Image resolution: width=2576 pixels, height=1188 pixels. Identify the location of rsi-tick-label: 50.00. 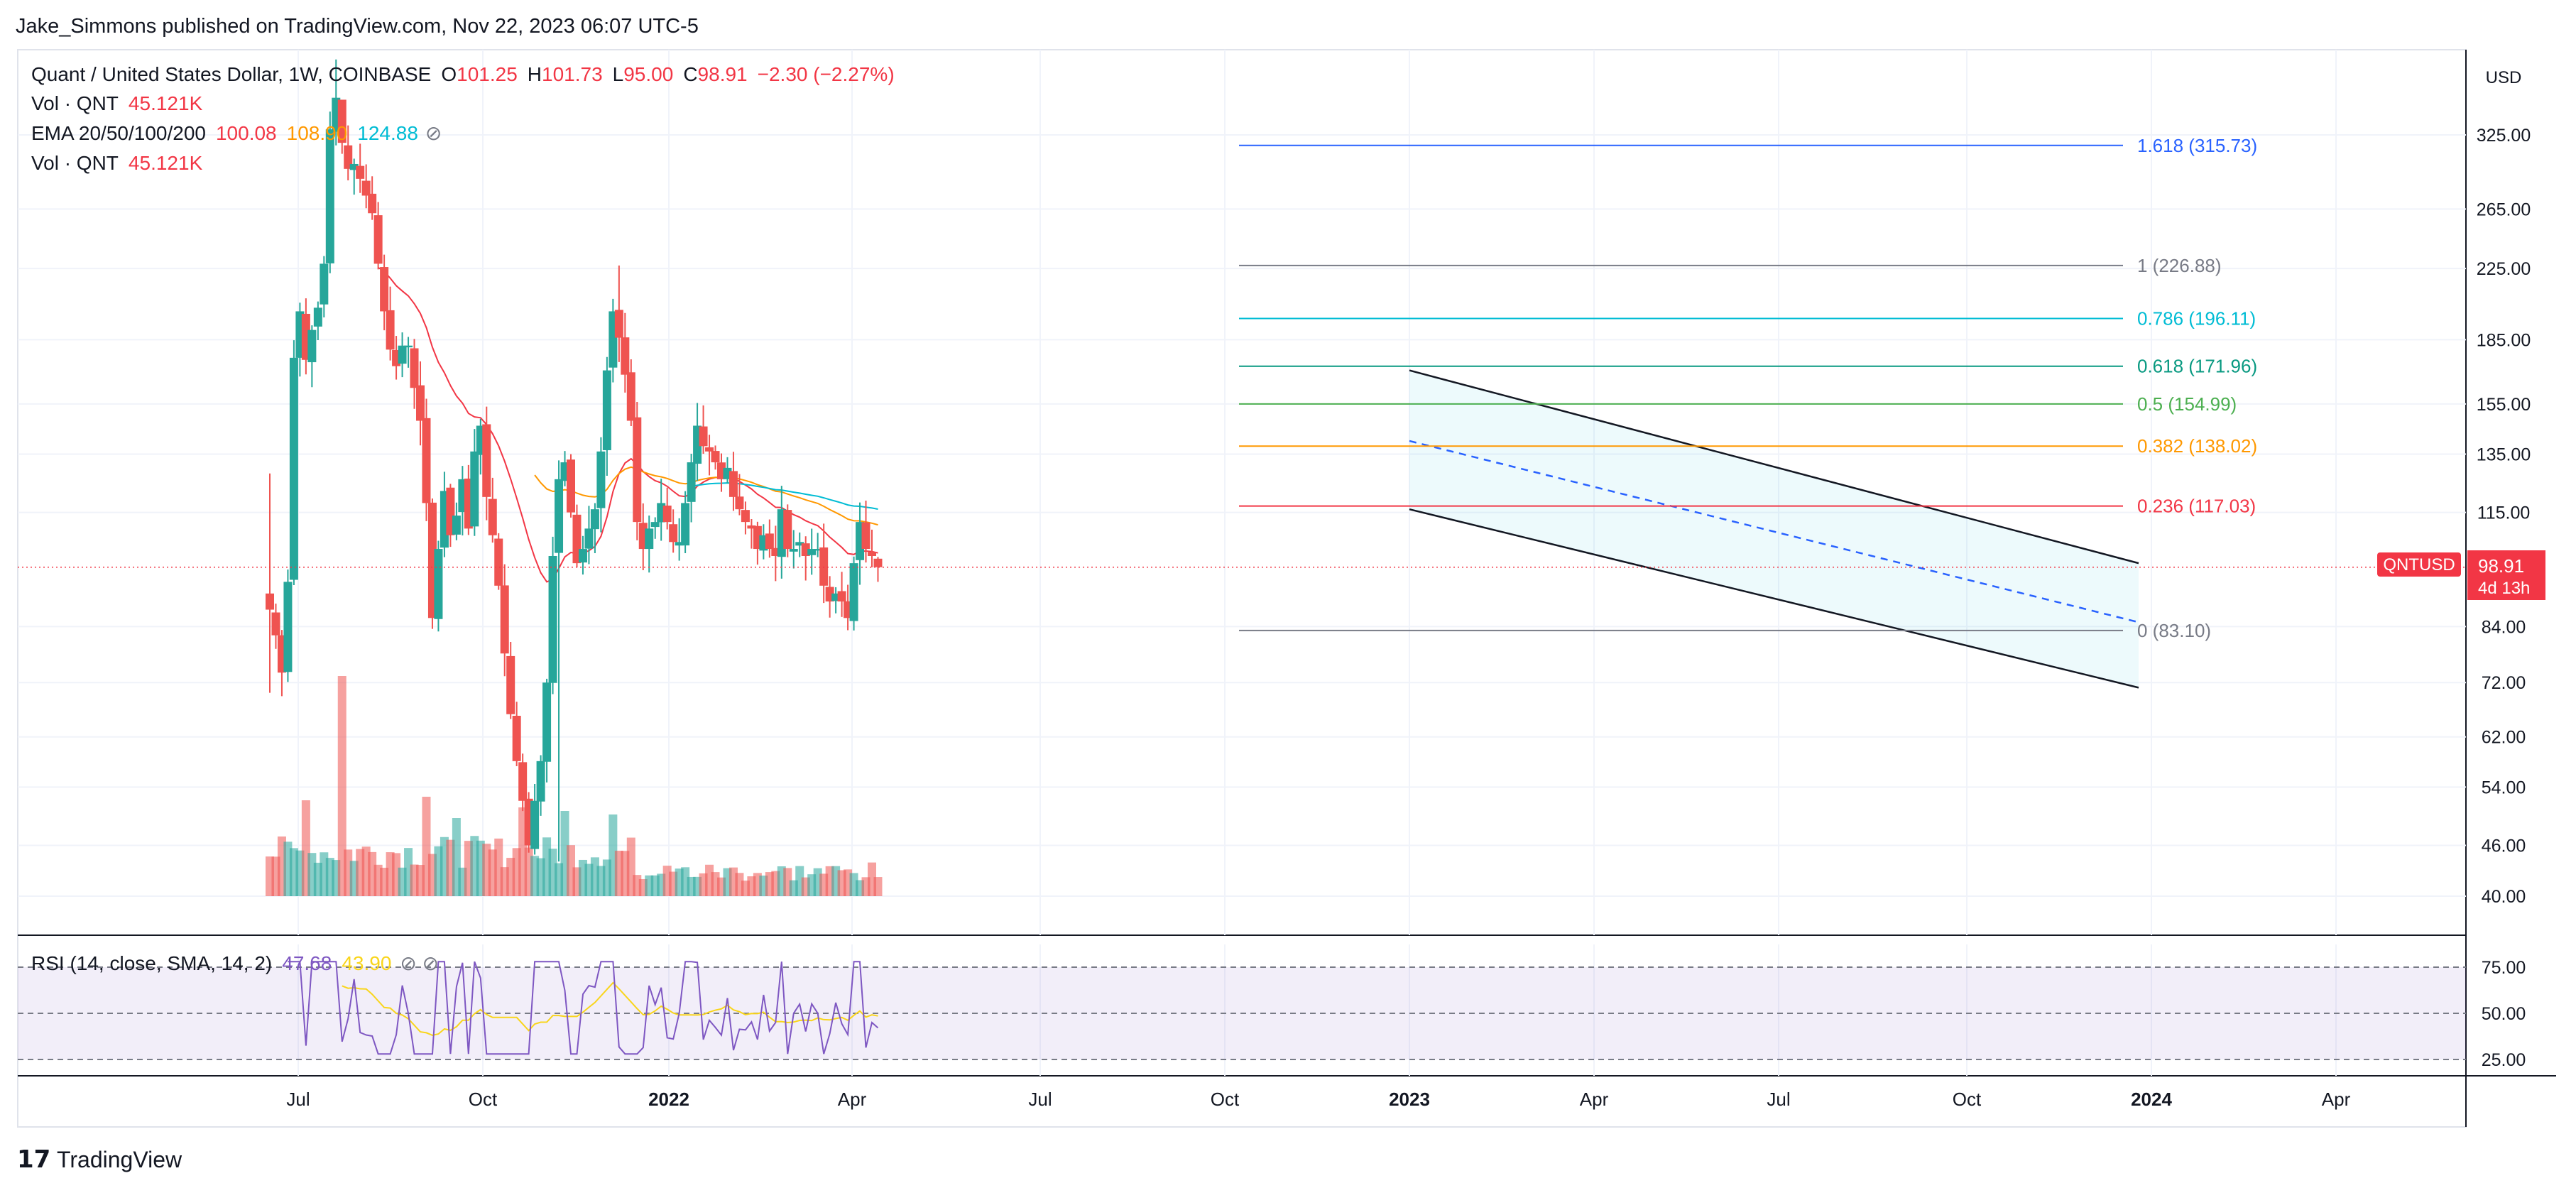
(2504, 1014).